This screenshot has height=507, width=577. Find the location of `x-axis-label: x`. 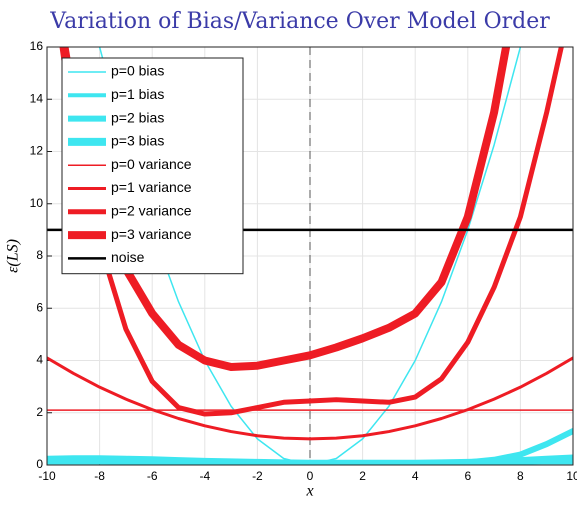

x-axis-label: x is located at coordinates (309, 491).